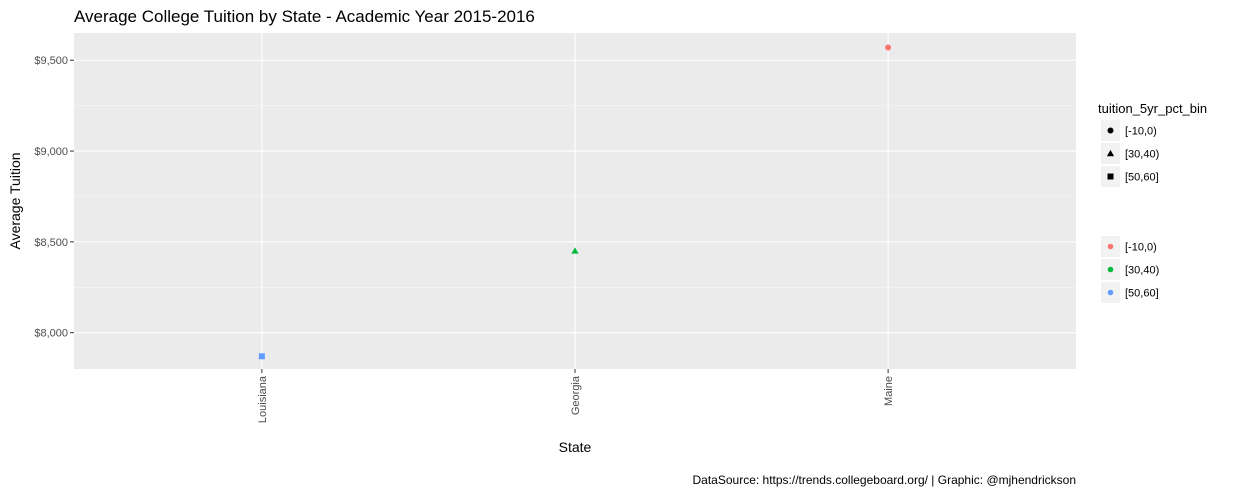  What do you see at coordinates (1110, 153) in the screenshot?
I see `legend-shape-triangle` at bounding box center [1110, 153].